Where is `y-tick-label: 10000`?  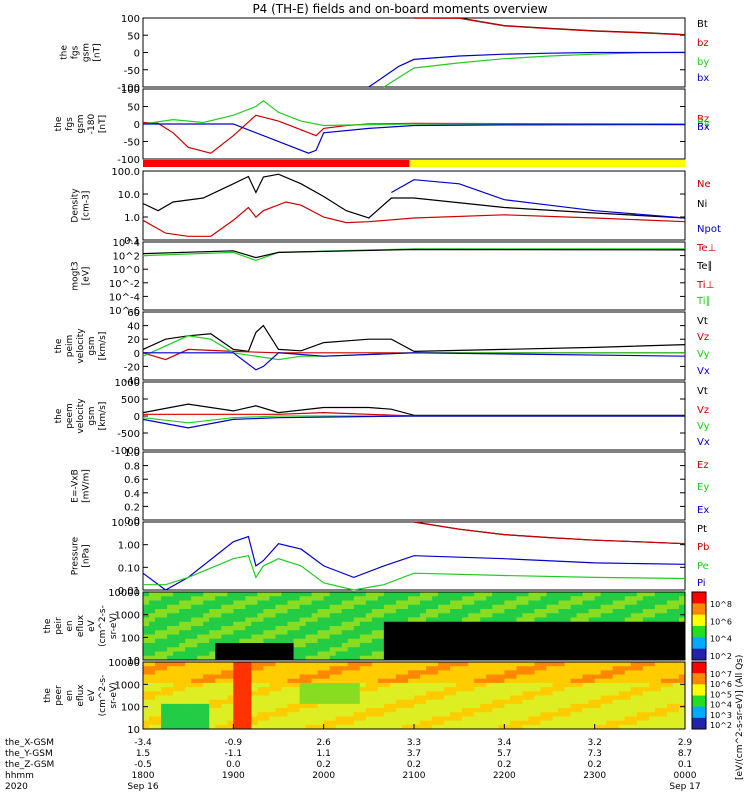
y-tick-label: 10000 is located at coordinates (124, 663).